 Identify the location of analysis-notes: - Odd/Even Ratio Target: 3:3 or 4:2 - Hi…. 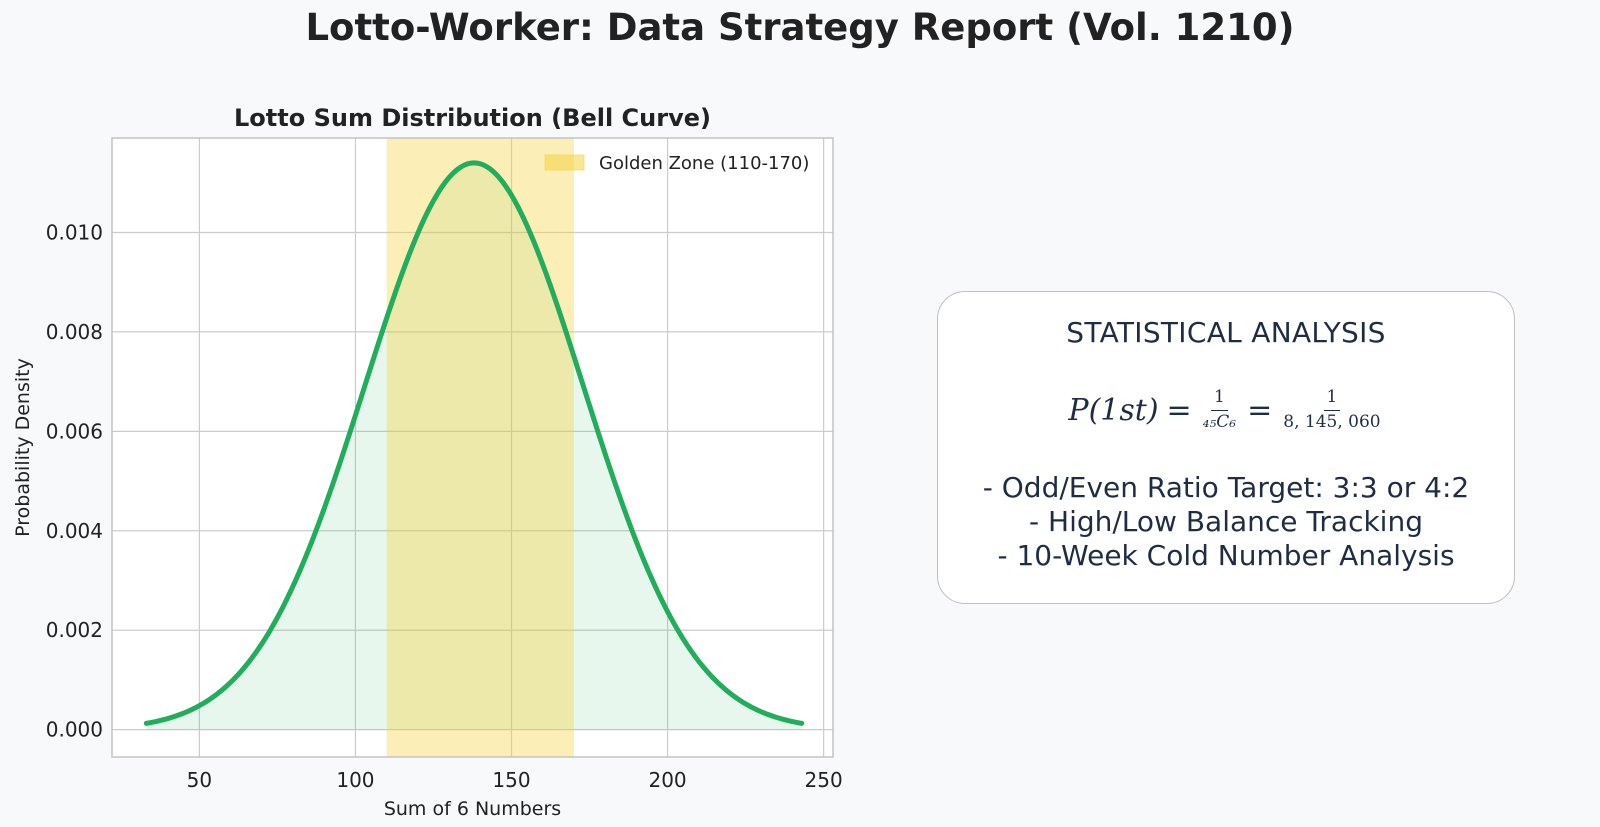
(1226, 522).